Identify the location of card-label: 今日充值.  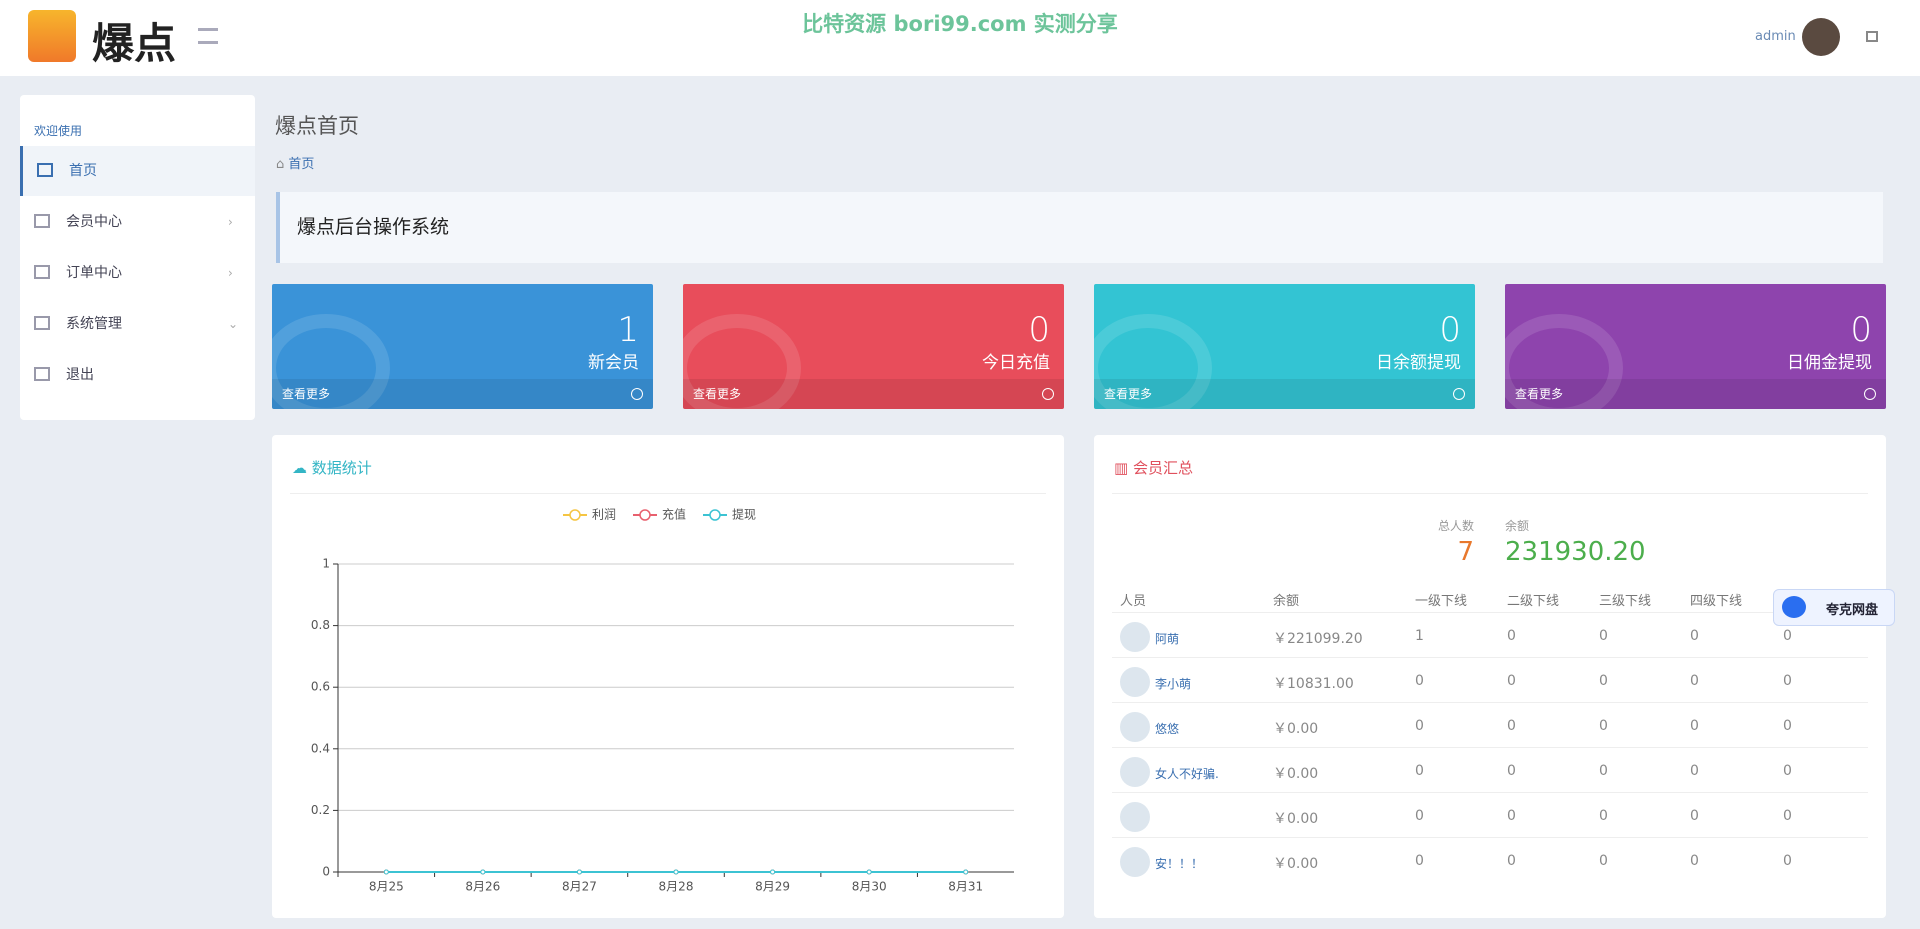
(1016, 363).